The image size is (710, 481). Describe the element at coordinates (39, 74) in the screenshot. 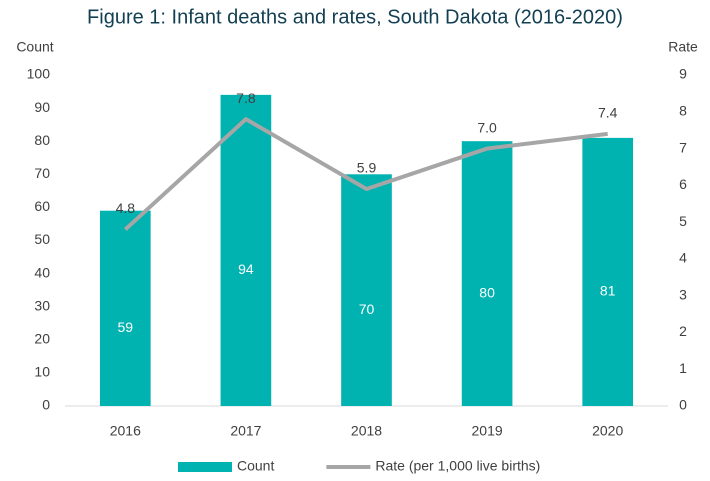

I see `y-tick-label: 100` at that location.